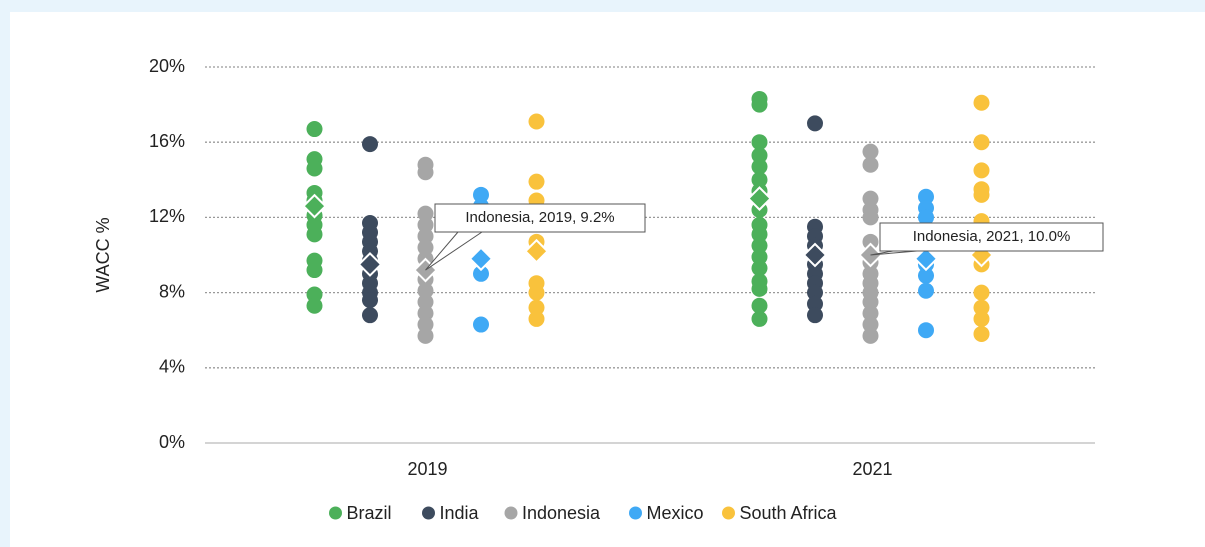 The image size is (1205, 547). Describe the element at coordinates (167, 216) in the screenshot. I see `y-tick-label: 12%` at that location.